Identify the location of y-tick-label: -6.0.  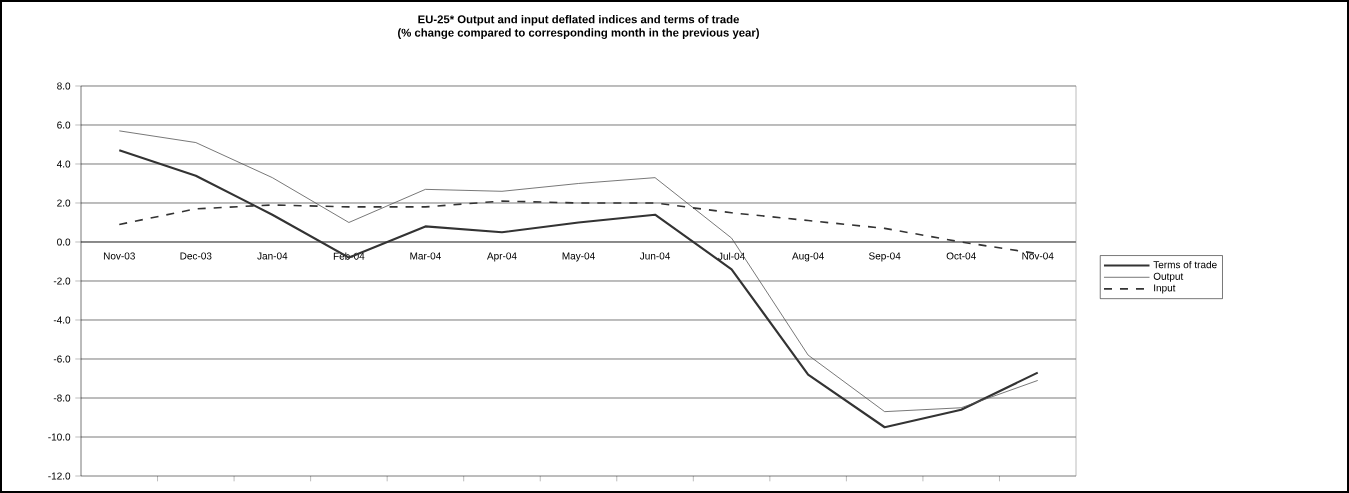
(62, 359).